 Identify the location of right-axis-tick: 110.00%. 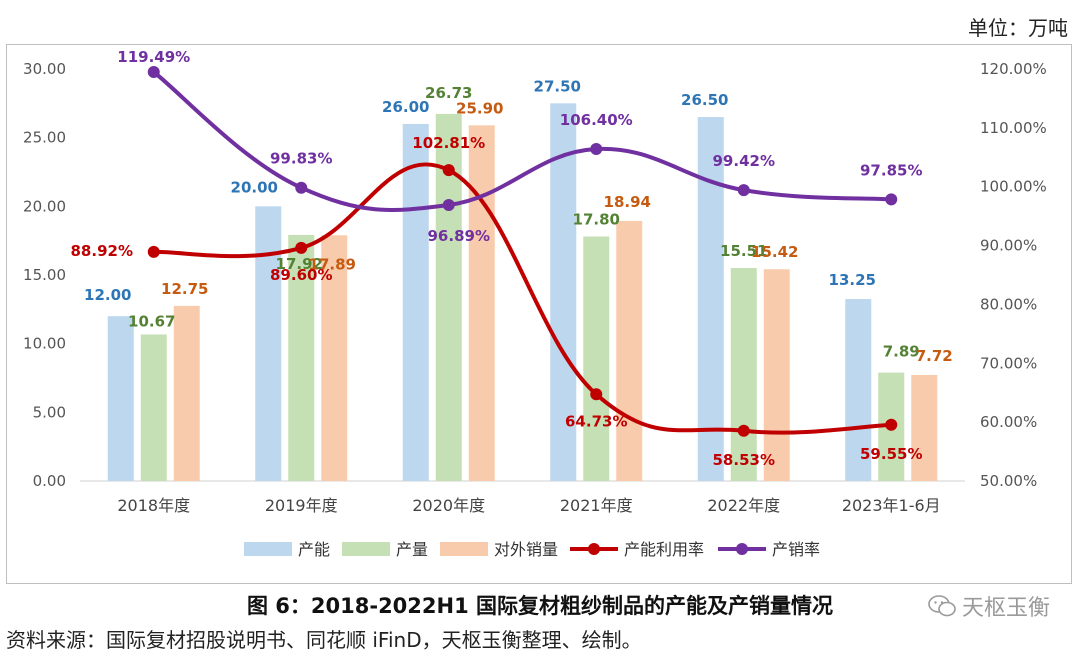
(1013, 128).